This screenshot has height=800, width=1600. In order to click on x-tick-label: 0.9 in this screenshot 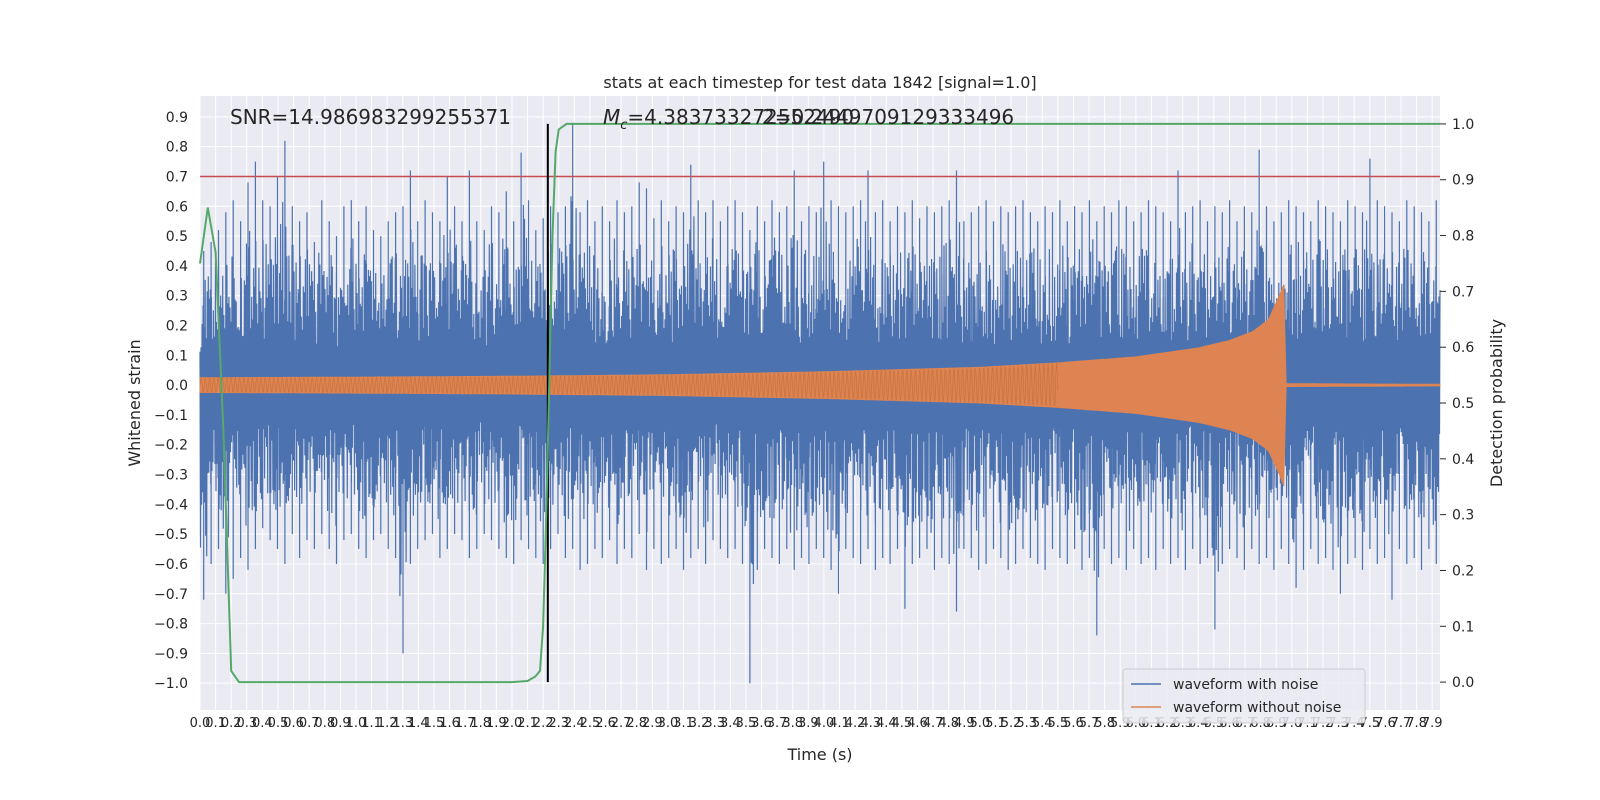, I will do `click(340, 723)`.